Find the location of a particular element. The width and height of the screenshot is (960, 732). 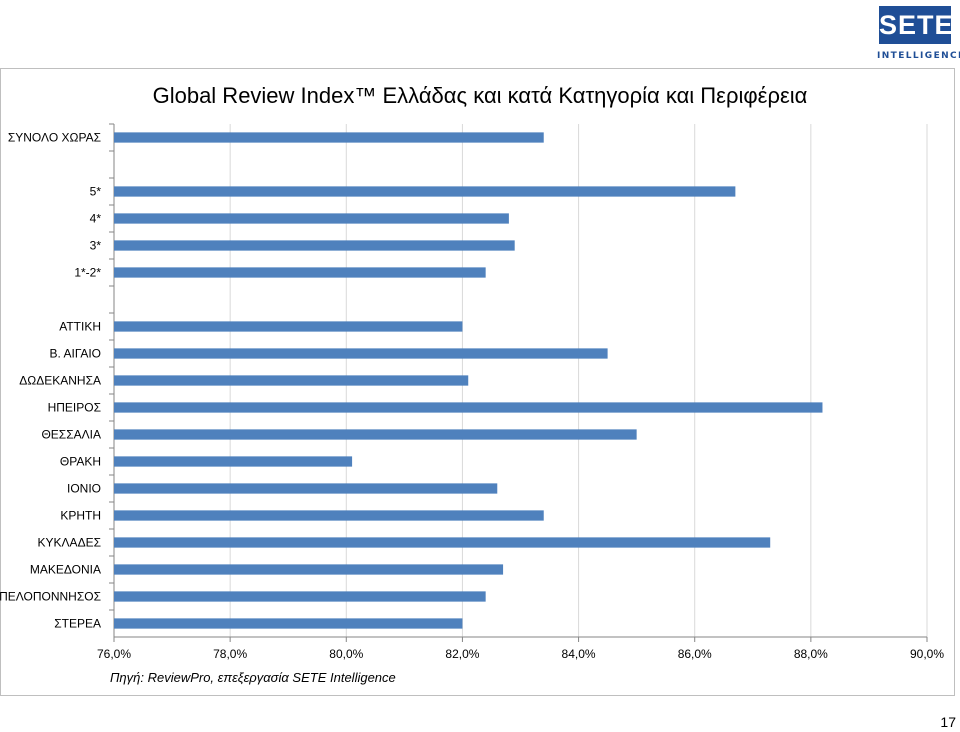

category-label: 5* is located at coordinates (96, 192).